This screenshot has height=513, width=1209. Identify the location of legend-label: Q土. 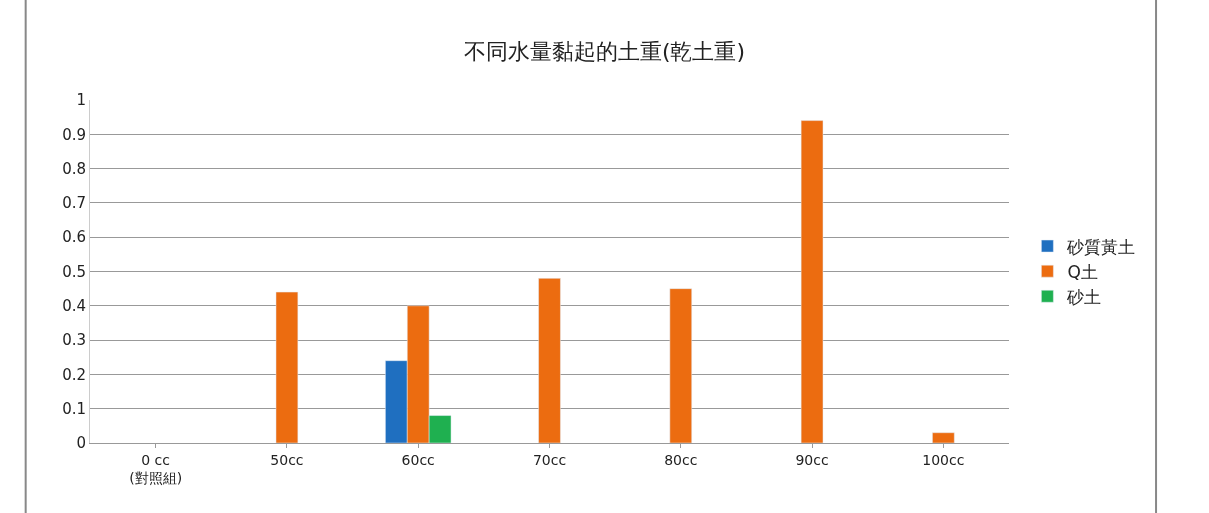
(1082, 271).